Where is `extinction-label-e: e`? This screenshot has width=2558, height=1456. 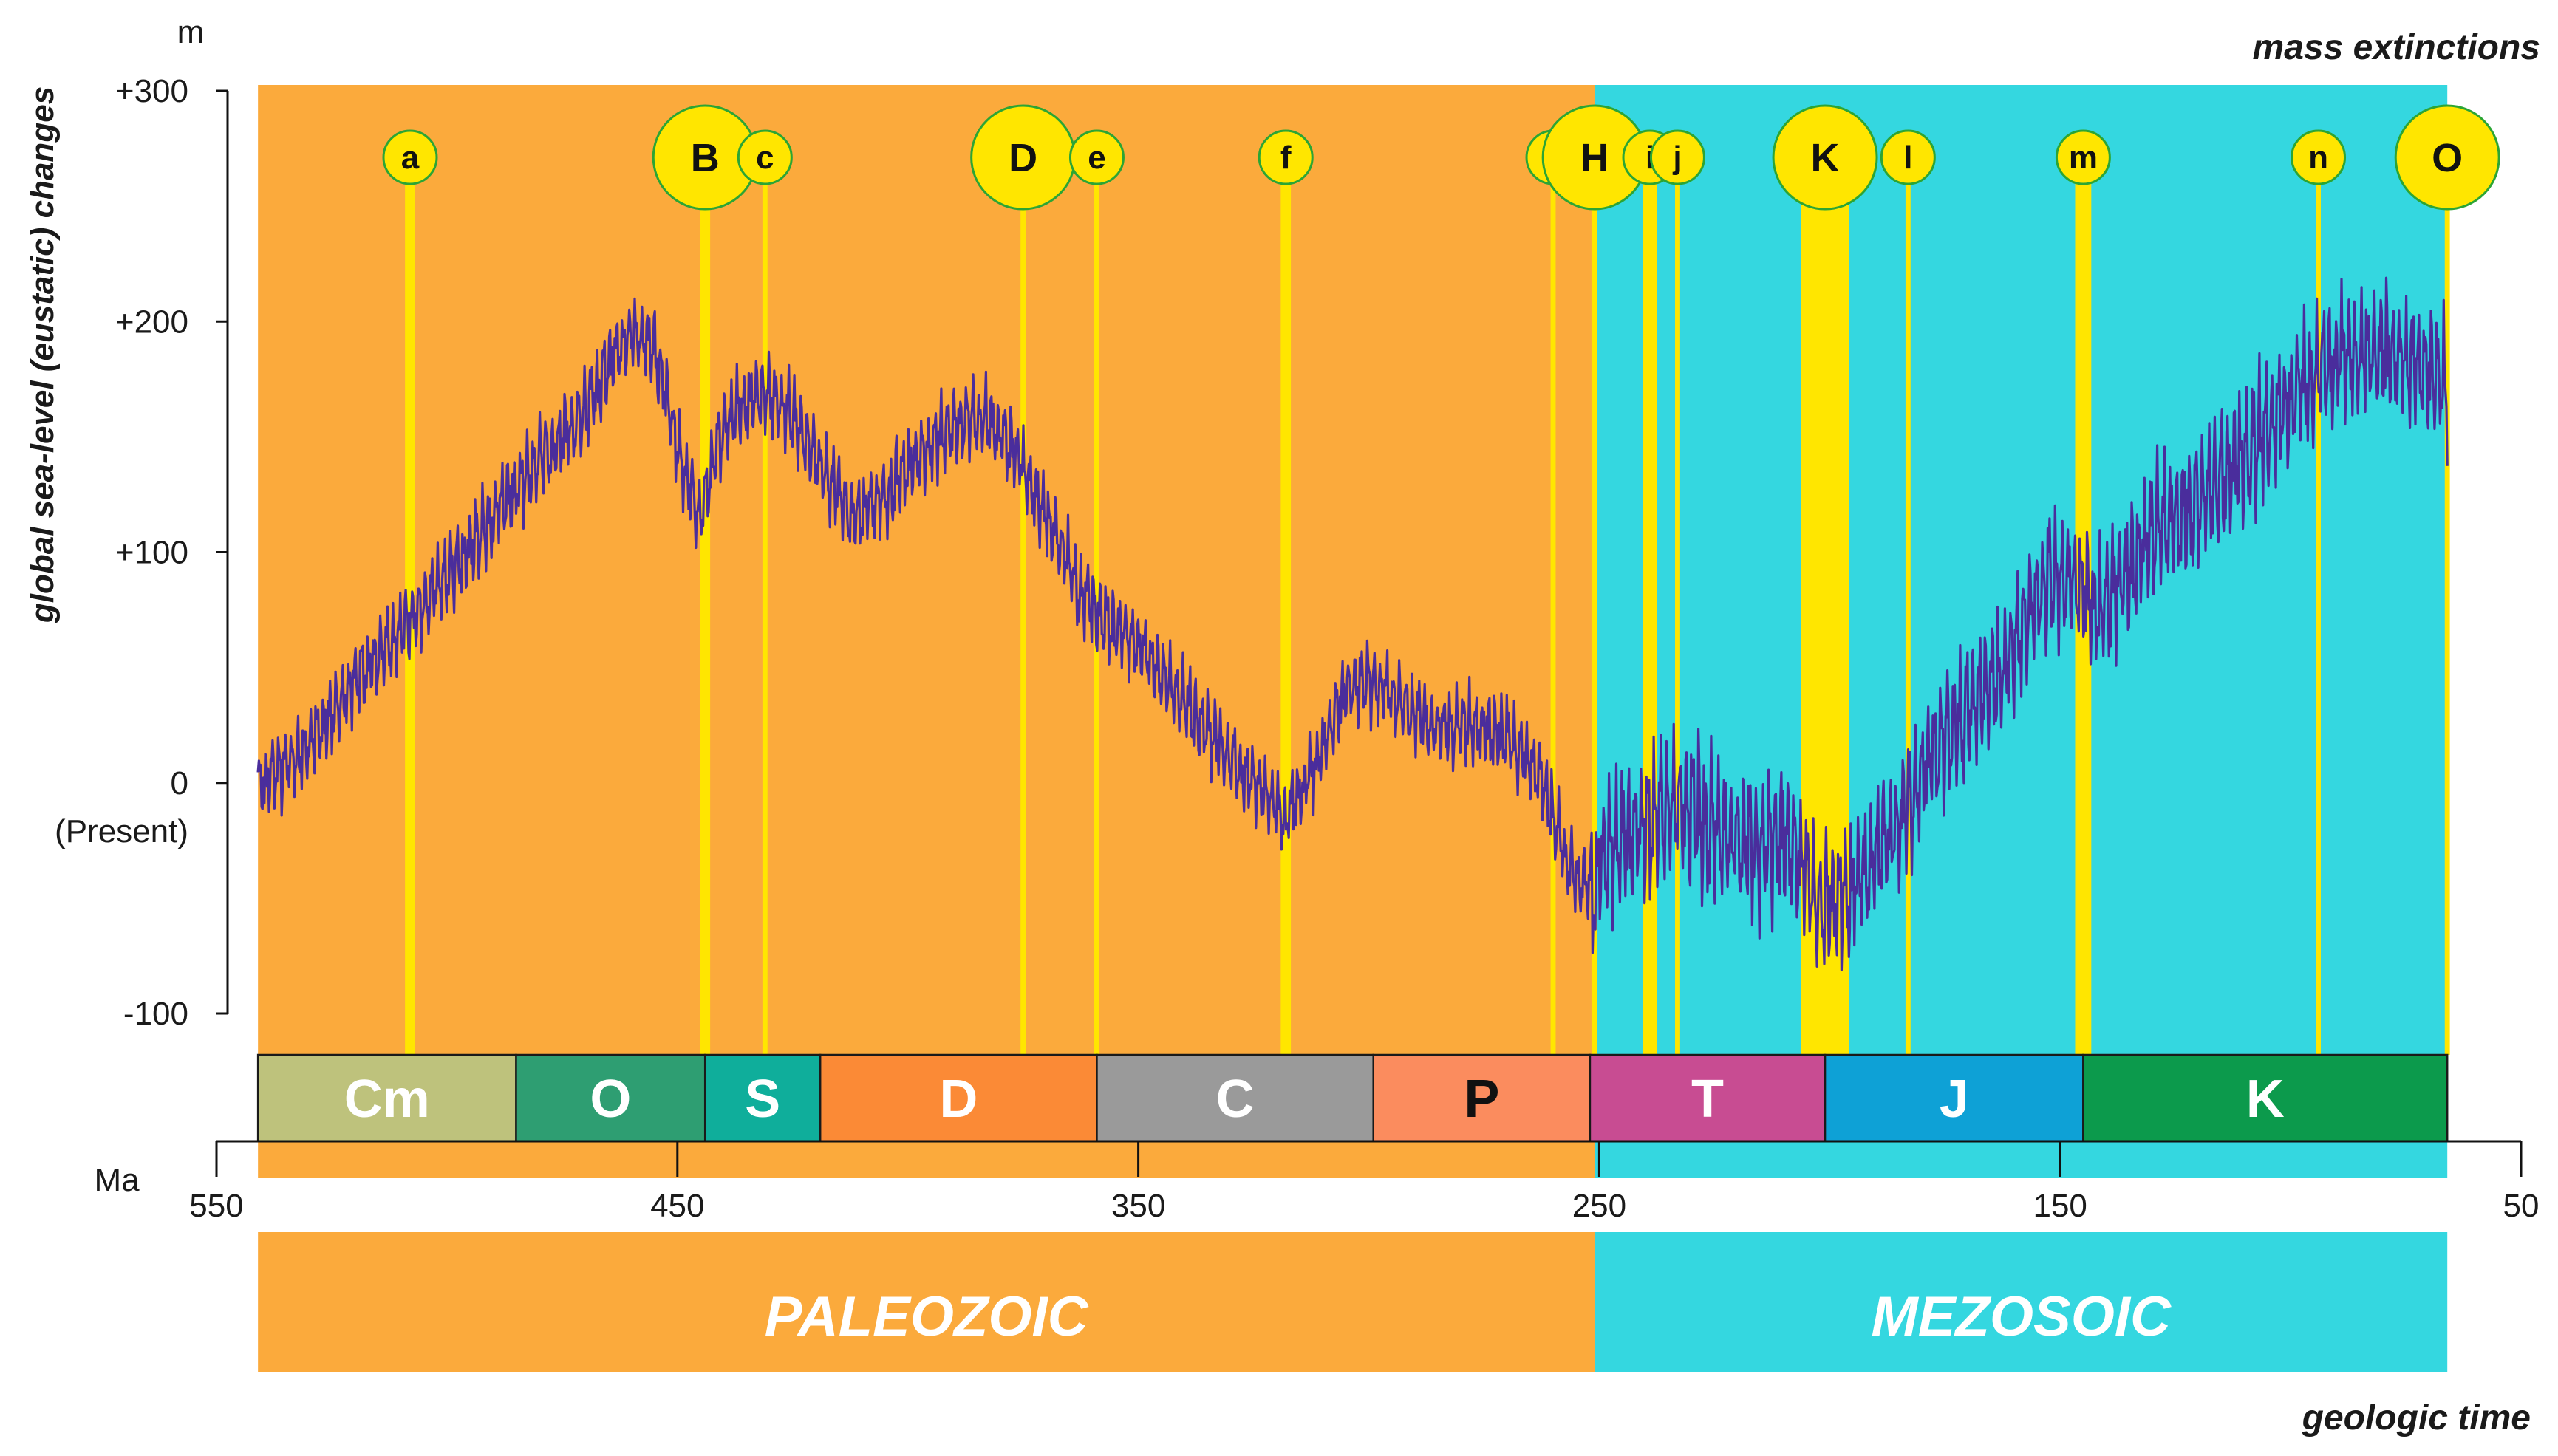
extinction-label-e: e is located at coordinates (1096, 158).